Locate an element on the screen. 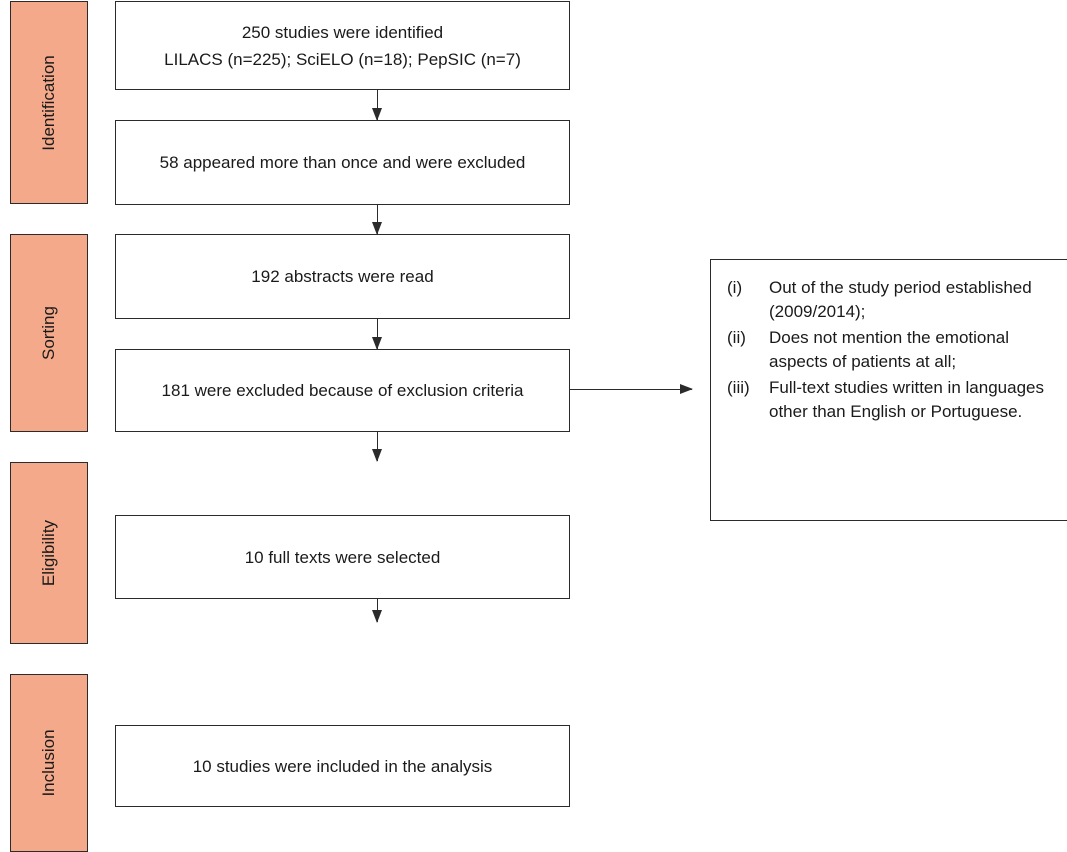  phase-identification-label: Identification is located at coordinates (48, 102).